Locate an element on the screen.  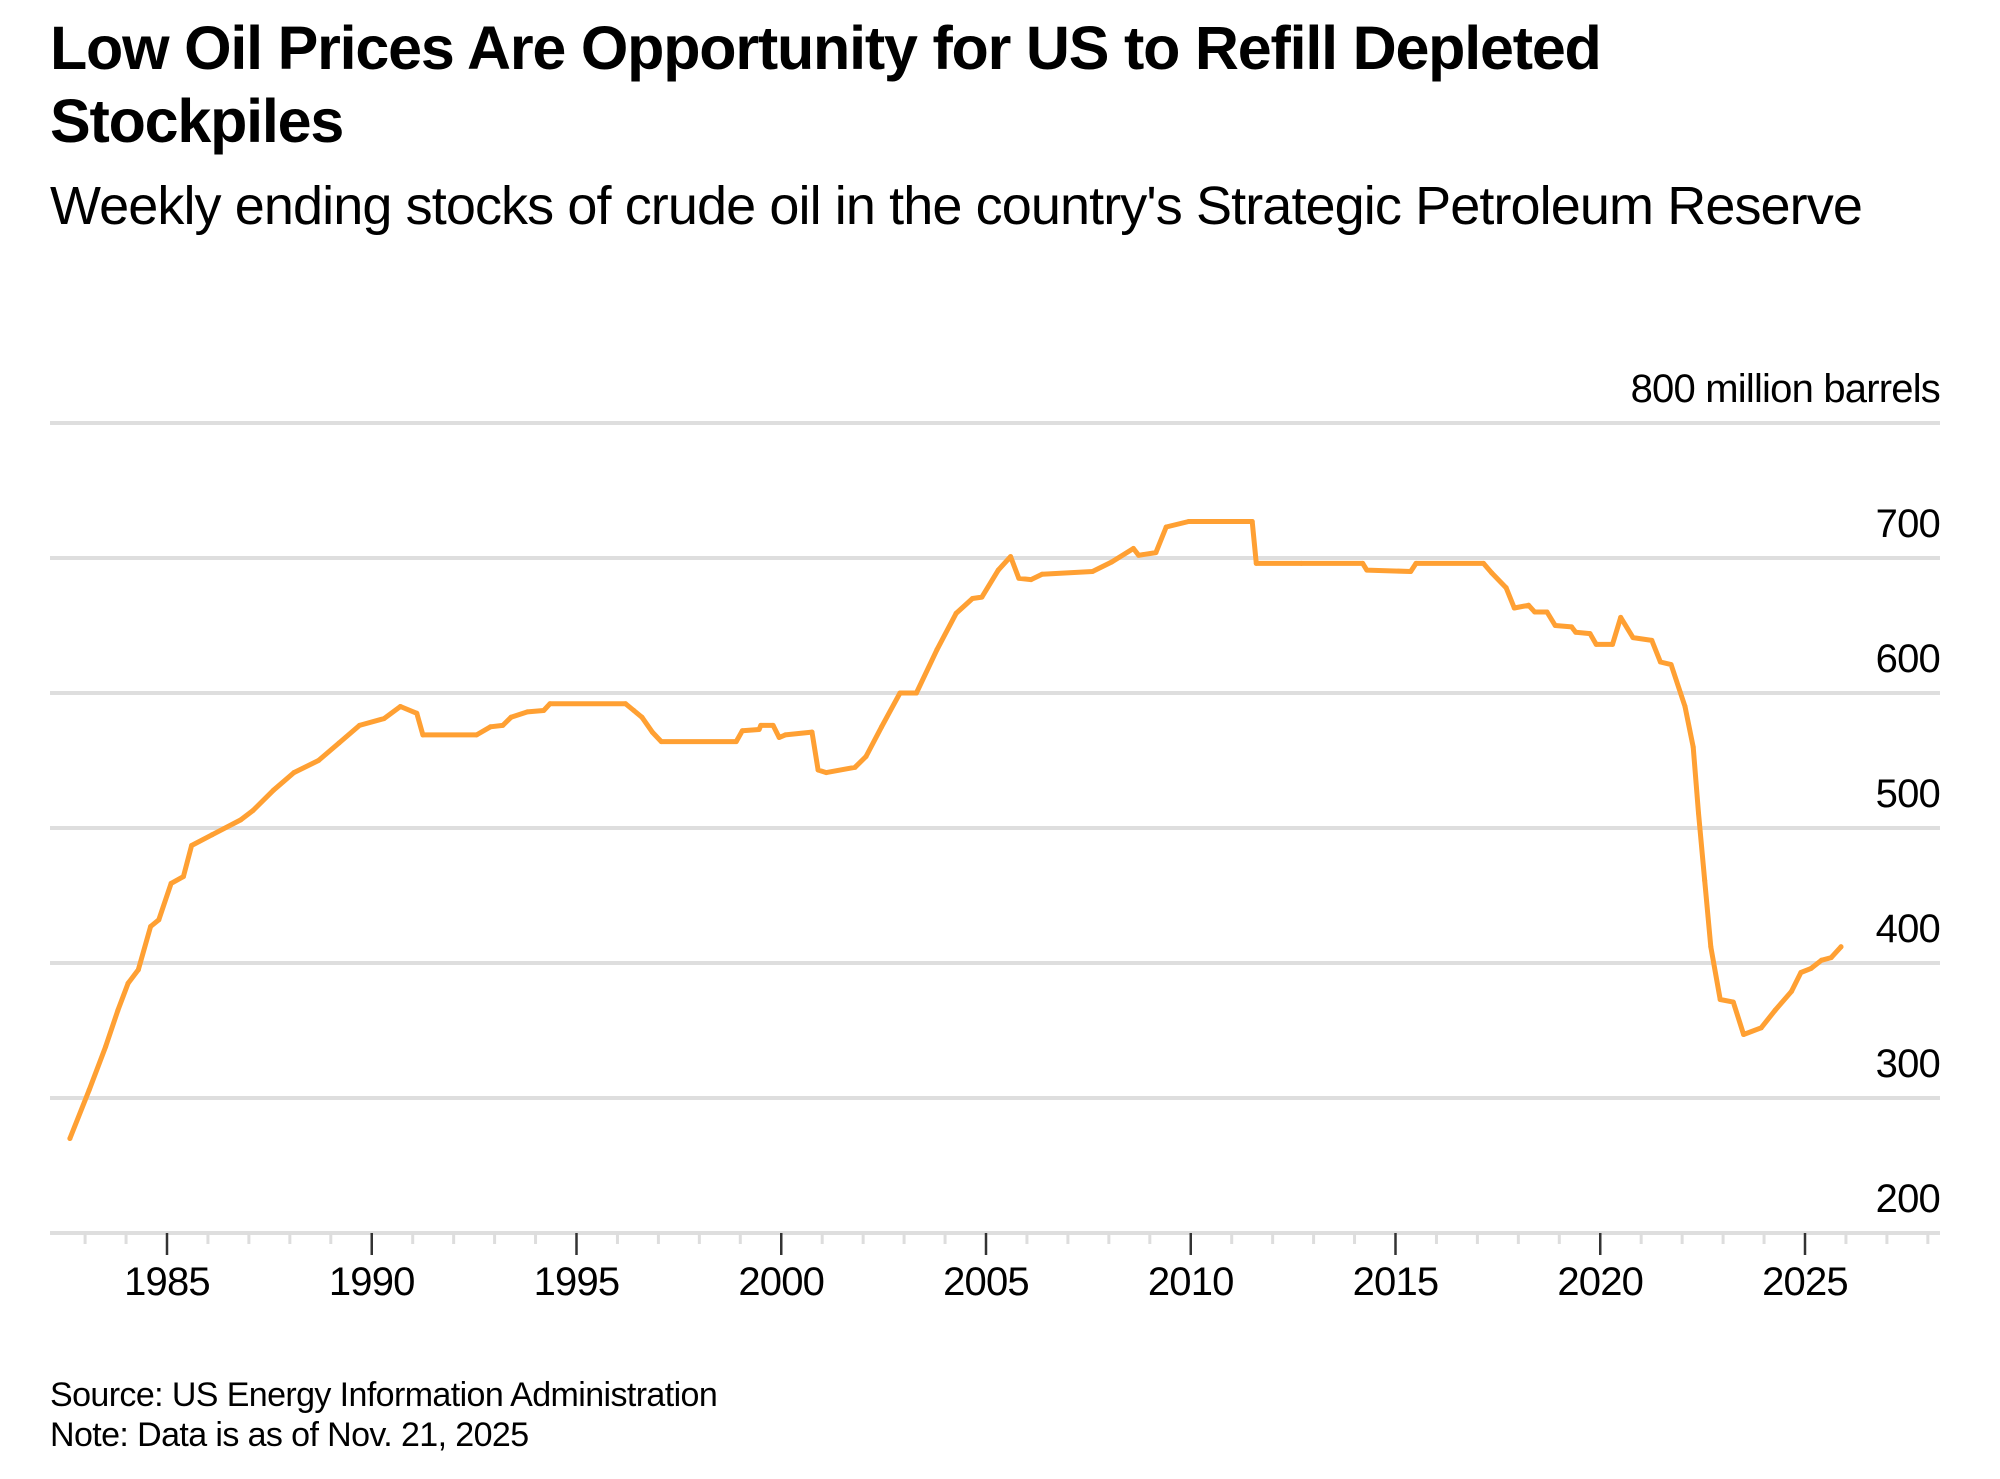
y-tick-label: 800 million barrels is located at coordinates (1785, 389).